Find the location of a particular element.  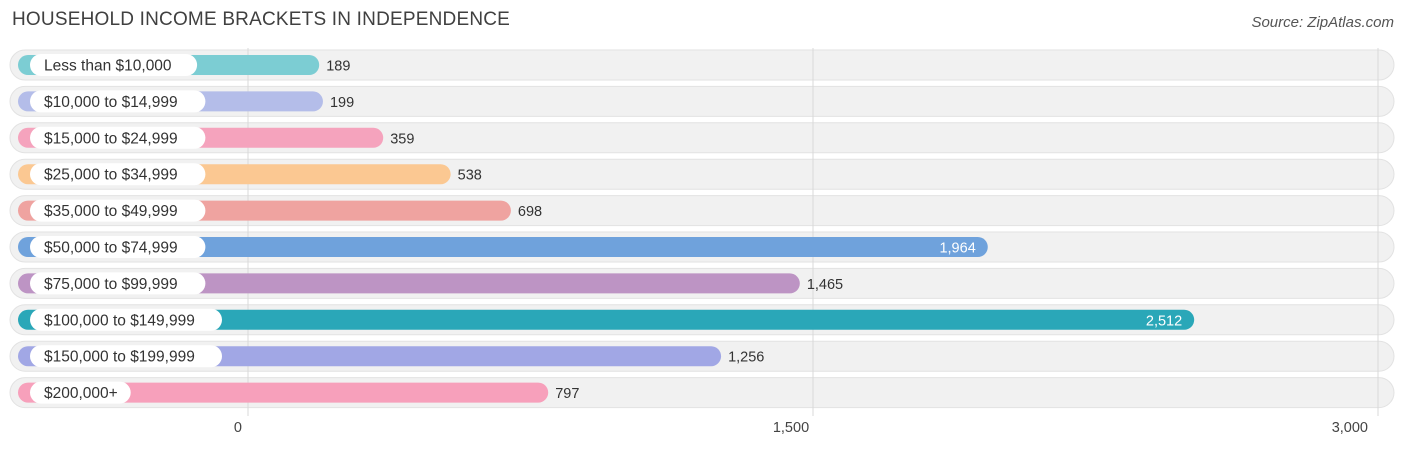

category-label: $35,000 to $49,999 is located at coordinates (111, 211).